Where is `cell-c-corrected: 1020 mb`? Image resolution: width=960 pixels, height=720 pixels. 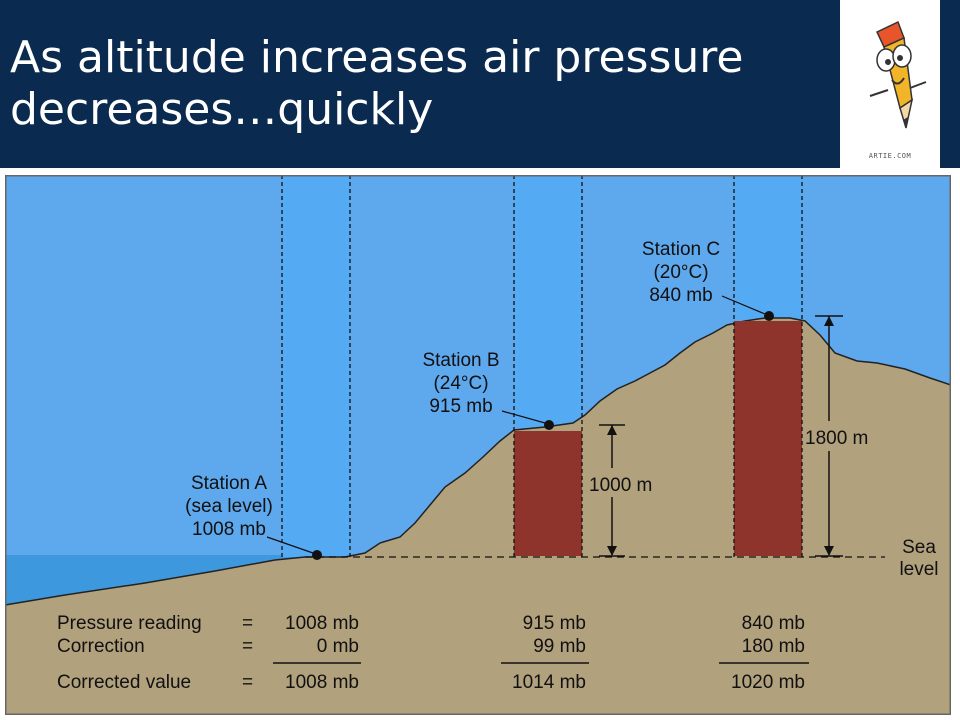
cell-c-corrected: 1020 mb is located at coordinates (768, 682).